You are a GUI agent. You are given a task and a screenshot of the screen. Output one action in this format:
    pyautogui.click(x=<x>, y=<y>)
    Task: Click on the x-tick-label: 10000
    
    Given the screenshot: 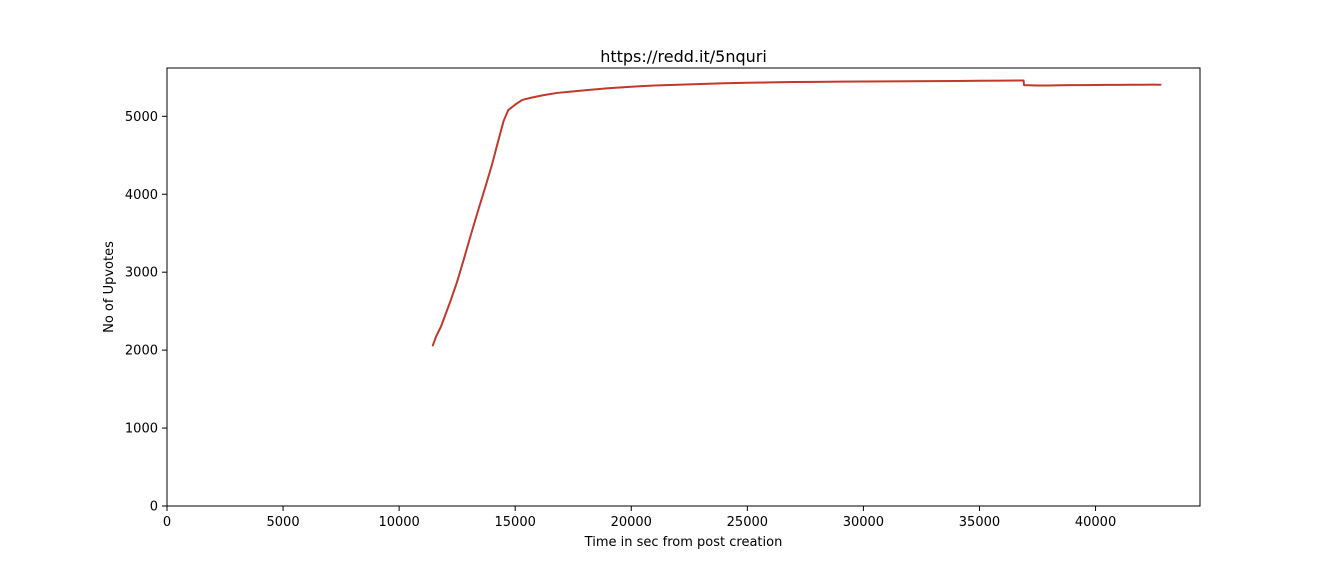 What is the action you would take?
    pyautogui.click(x=398, y=522)
    